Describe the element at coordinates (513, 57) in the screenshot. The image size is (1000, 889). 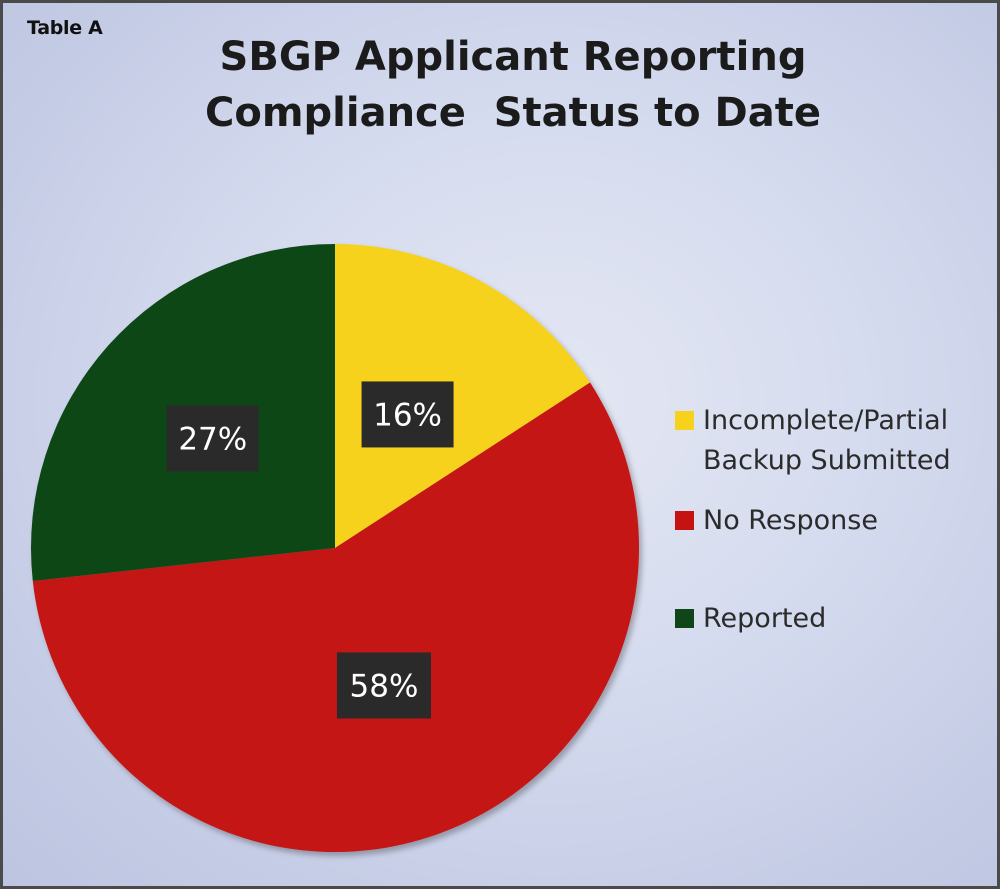
I see `chart-title-line-1: SBGP Applicant Reporting` at that location.